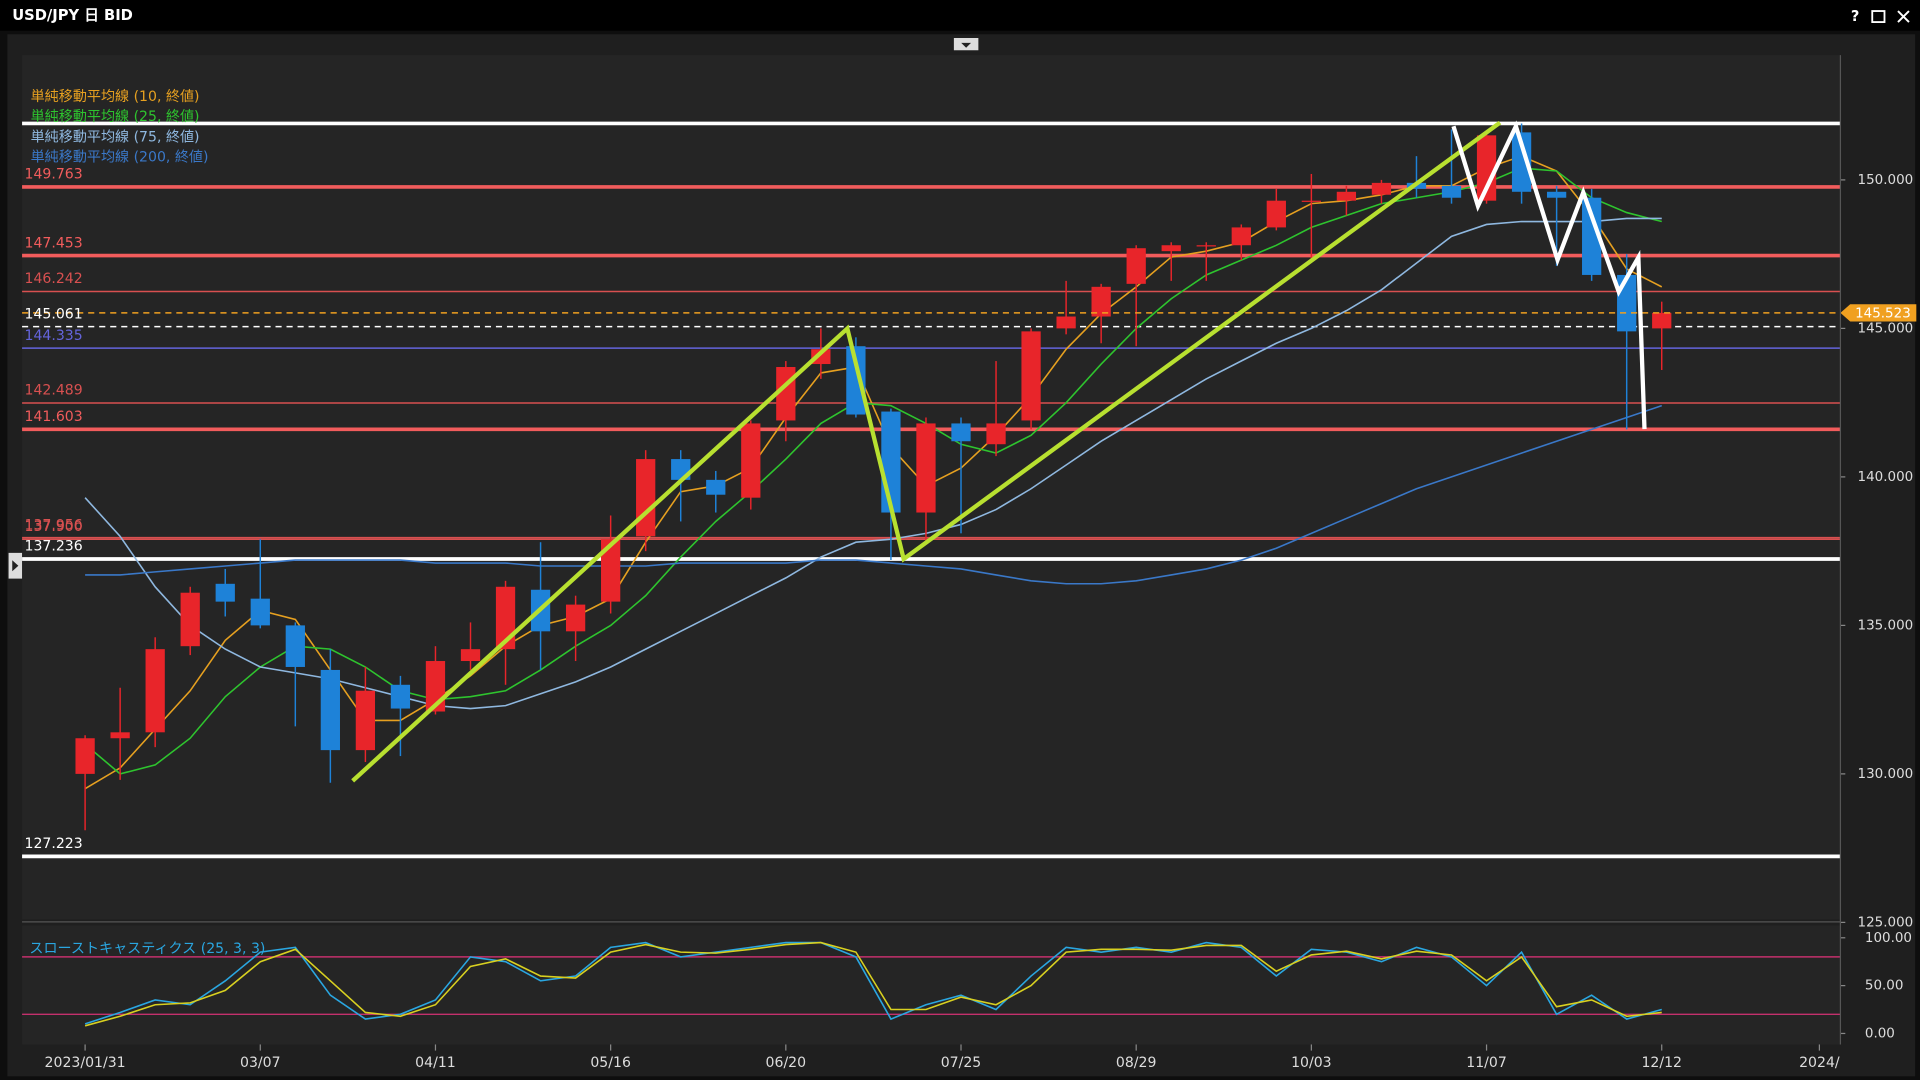 This screenshot has width=1920, height=1080. What do you see at coordinates (72, 15) in the screenshot?
I see `window-title: USD/JPY 日 BID` at bounding box center [72, 15].